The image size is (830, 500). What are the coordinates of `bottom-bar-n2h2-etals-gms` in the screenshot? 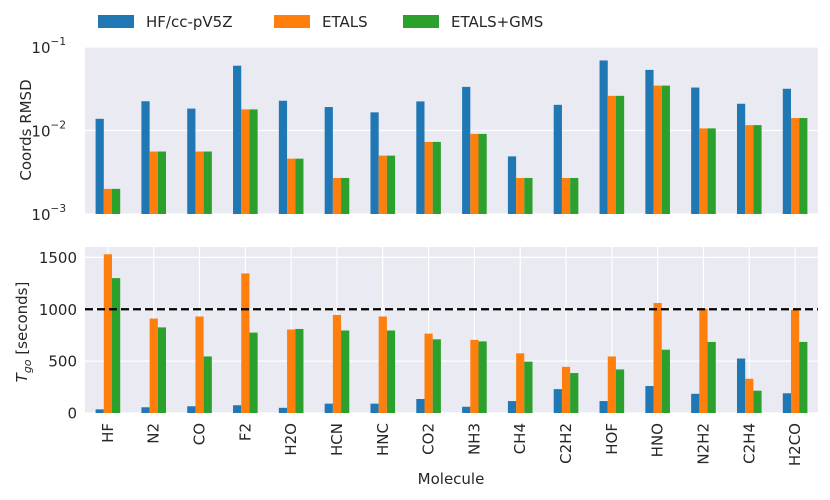 It's located at (711, 377).